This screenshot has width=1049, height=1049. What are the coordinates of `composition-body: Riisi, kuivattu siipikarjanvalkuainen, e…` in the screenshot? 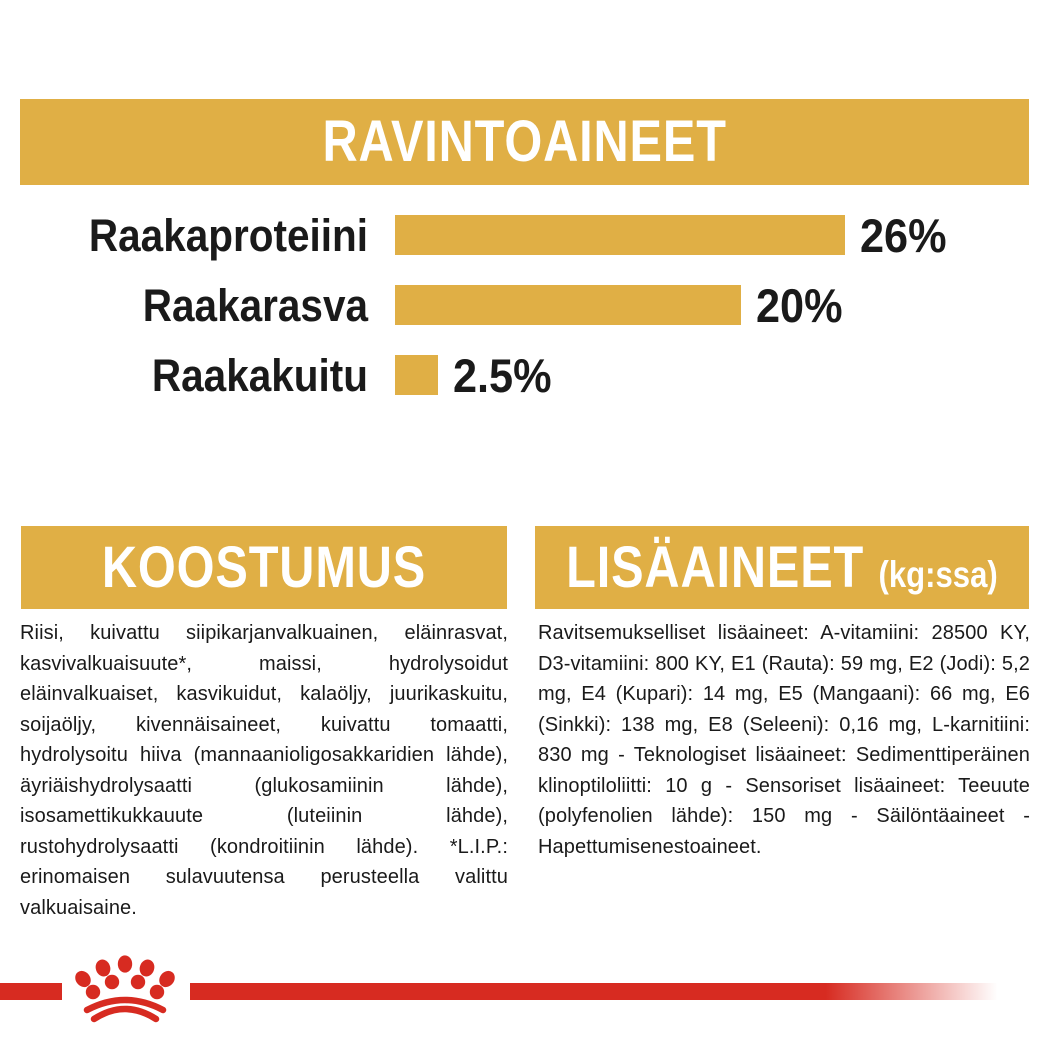 It's located at (264, 770).